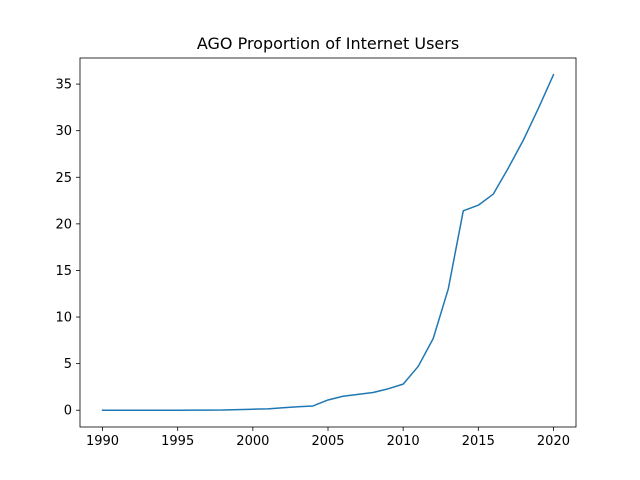 The image size is (640, 480). Describe the element at coordinates (63, 318) in the screenshot. I see `y-tick-label: 10` at that location.